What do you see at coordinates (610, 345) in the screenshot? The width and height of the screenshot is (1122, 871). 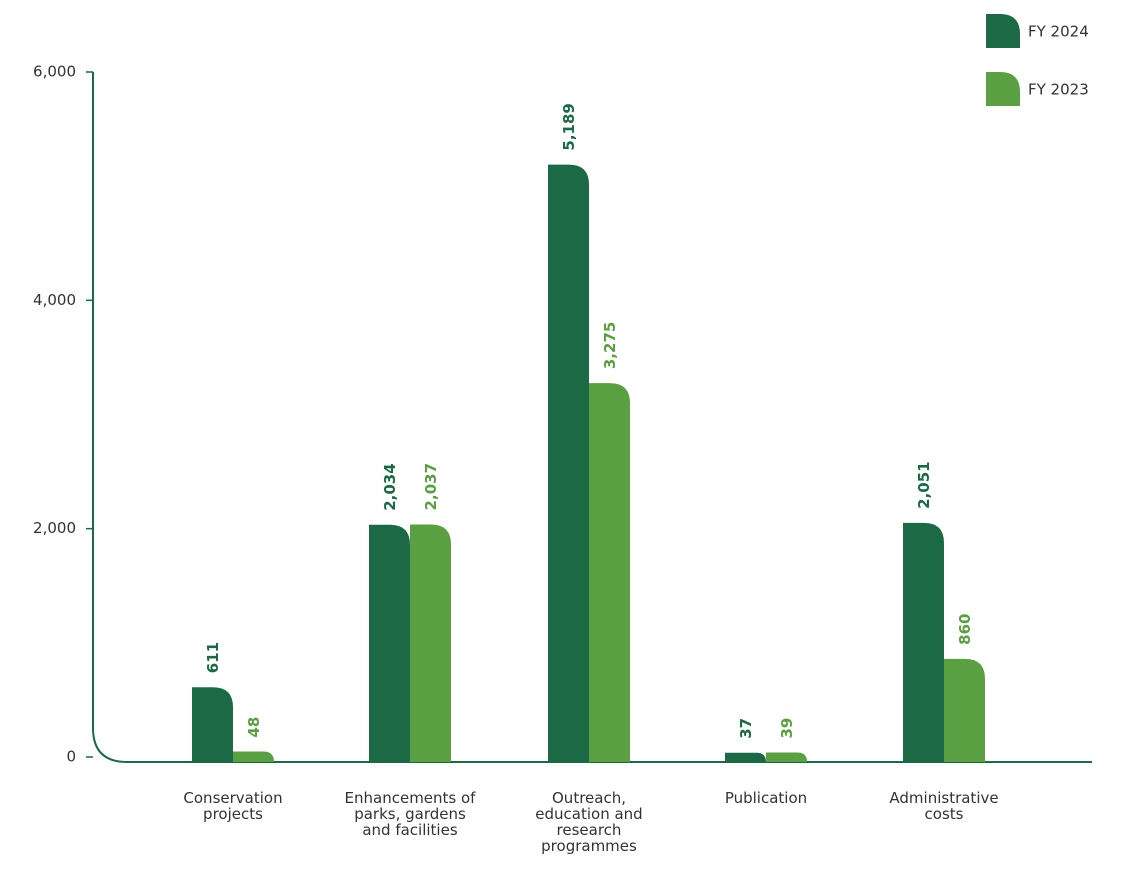 I see `value-label: 3,275` at bounding box center [610, 345].